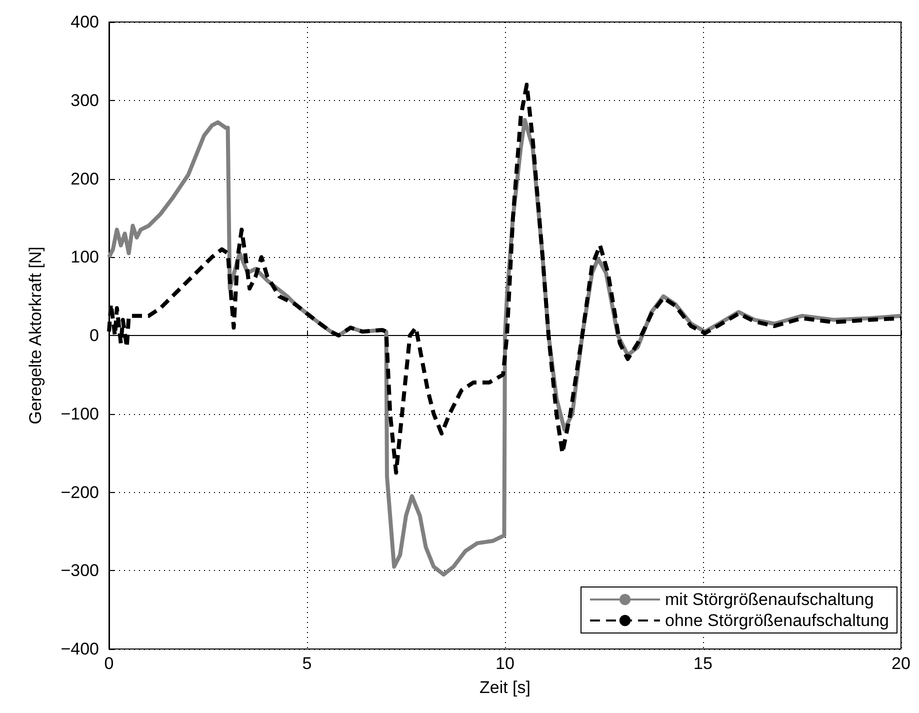  What do you see at coordinates (505, 687) in the screenshot?
I see `x-axis-title: Zeit [s]` at bounding box center [505, 687].